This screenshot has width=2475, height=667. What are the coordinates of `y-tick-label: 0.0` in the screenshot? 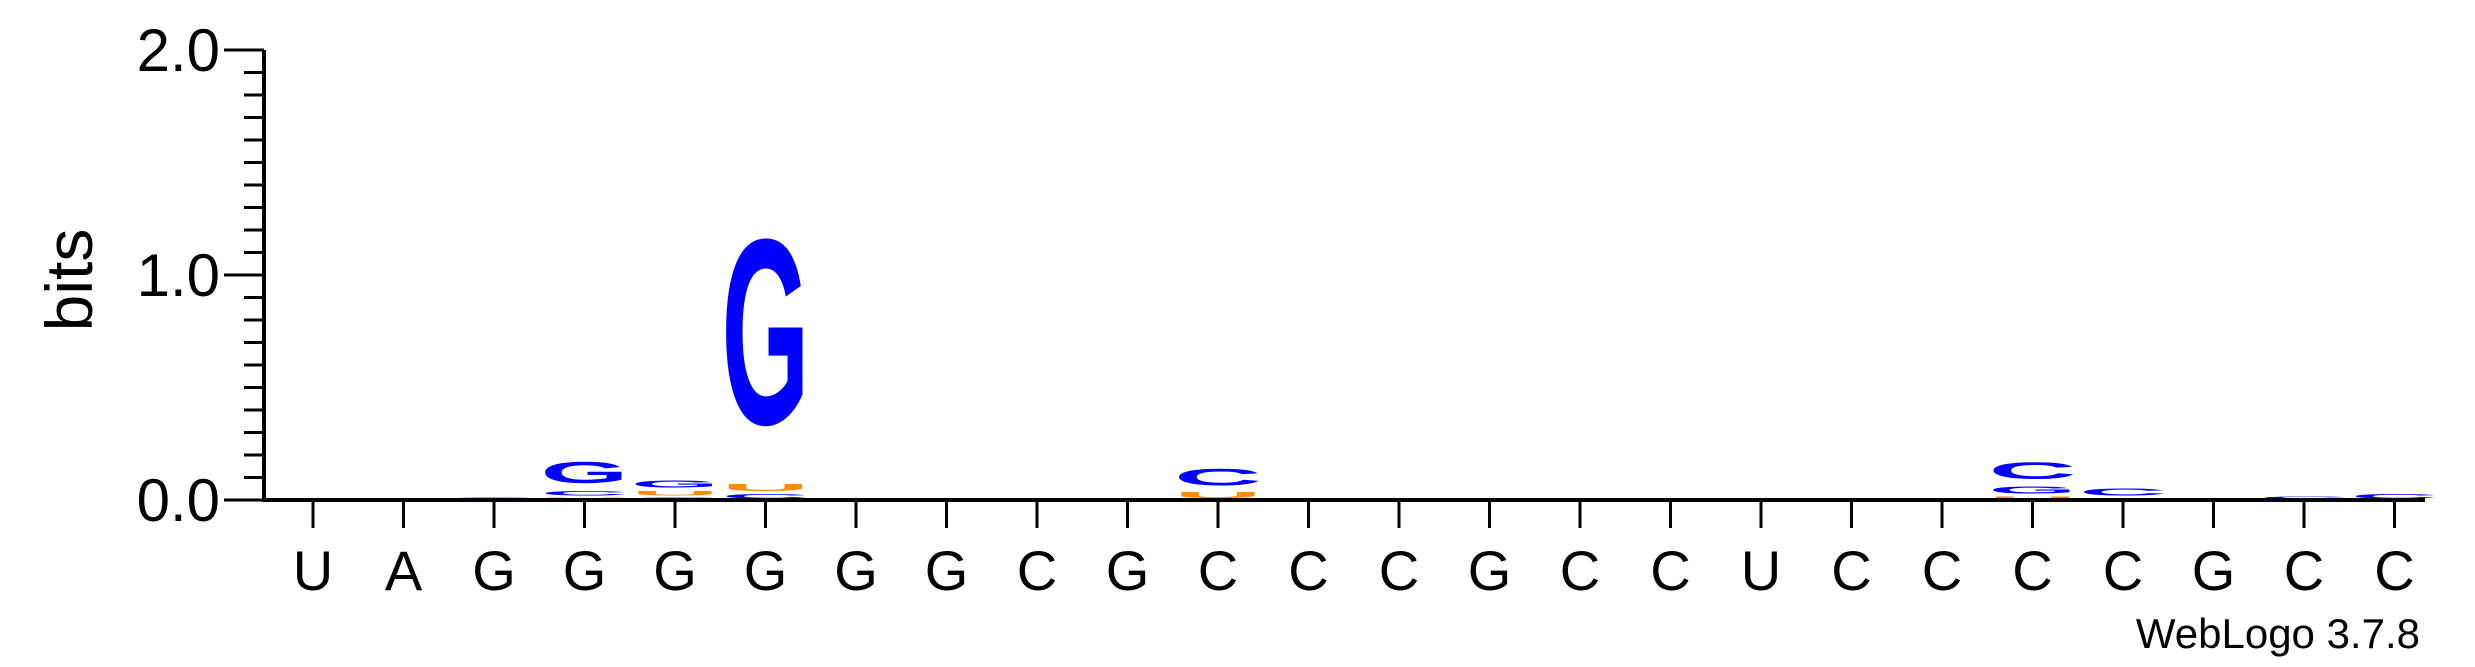 It's located at (178, 500).